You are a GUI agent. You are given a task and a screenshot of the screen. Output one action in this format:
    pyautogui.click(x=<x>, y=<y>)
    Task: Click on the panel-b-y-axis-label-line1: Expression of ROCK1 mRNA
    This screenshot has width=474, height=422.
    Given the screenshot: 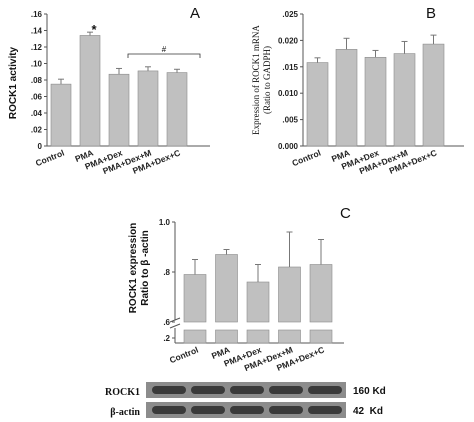 What is the action you would take?
    pyautogui.click(x=256, y=80)
    